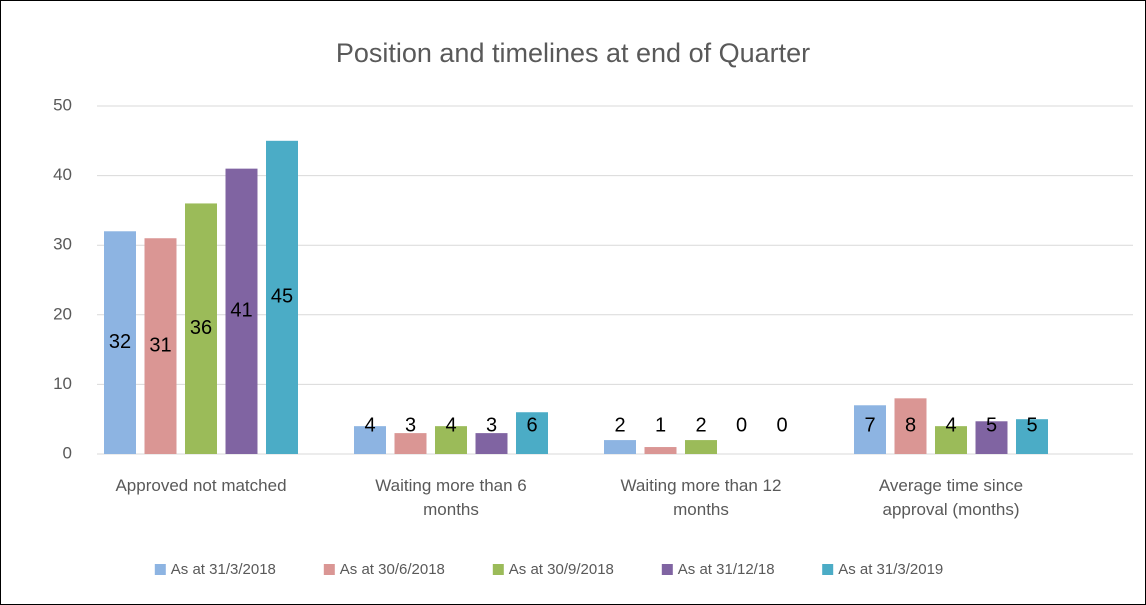 This screenshot has width=1146, height=605. I want to click on data-label: 45, so click(282, 297).